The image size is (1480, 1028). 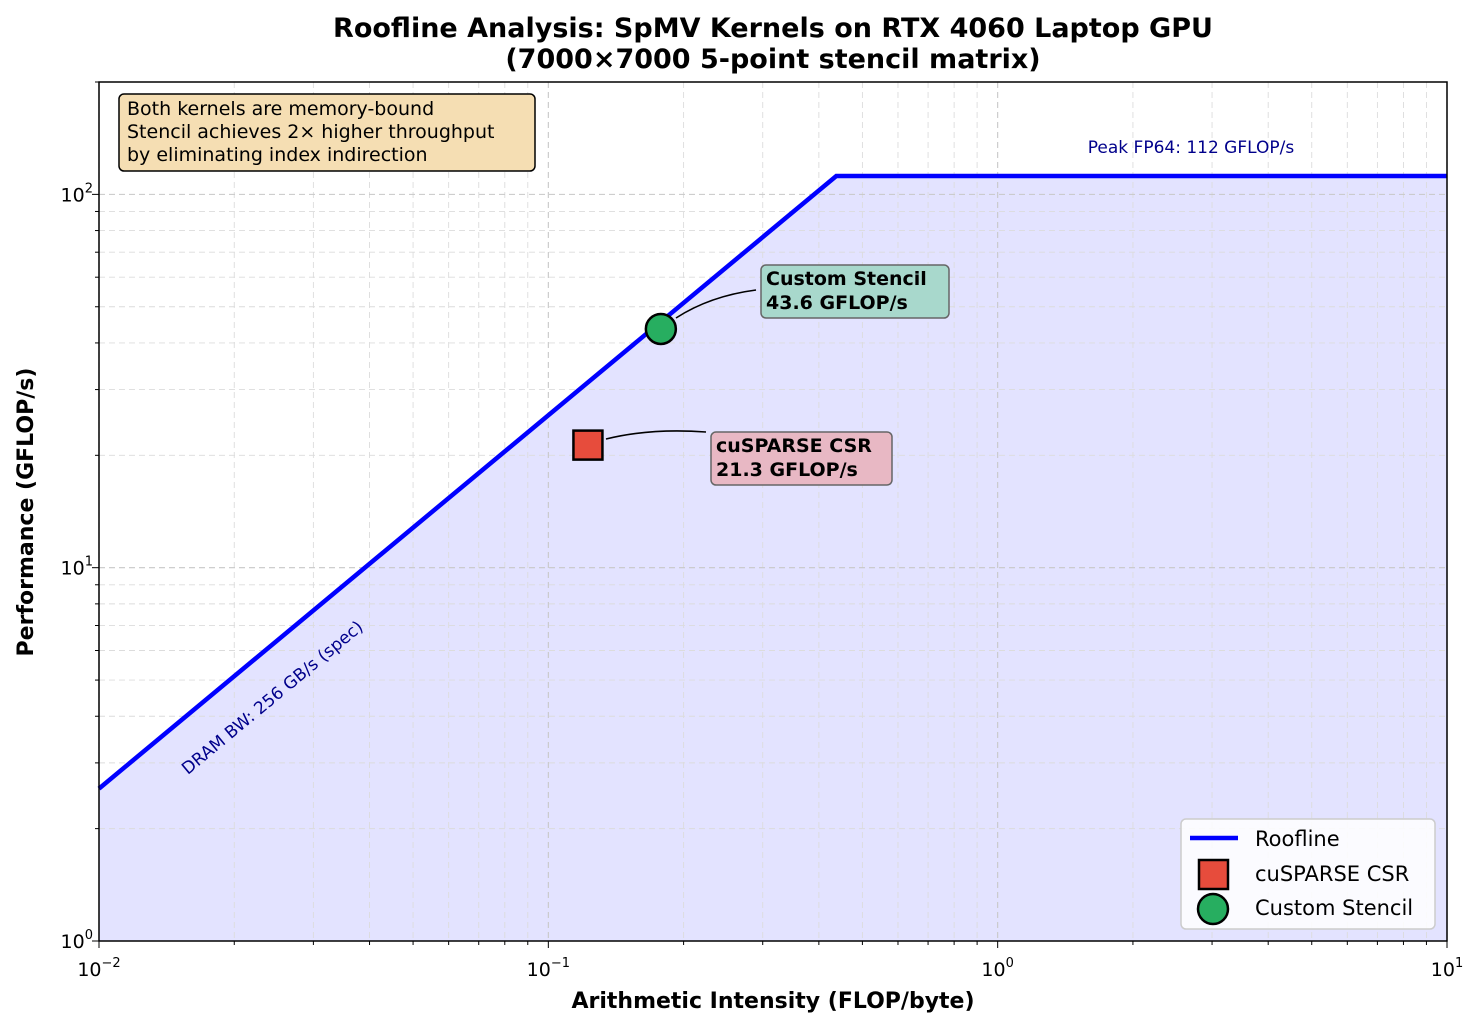 I want to click on data-point-custom-stencil, so click(x=661, y=329).